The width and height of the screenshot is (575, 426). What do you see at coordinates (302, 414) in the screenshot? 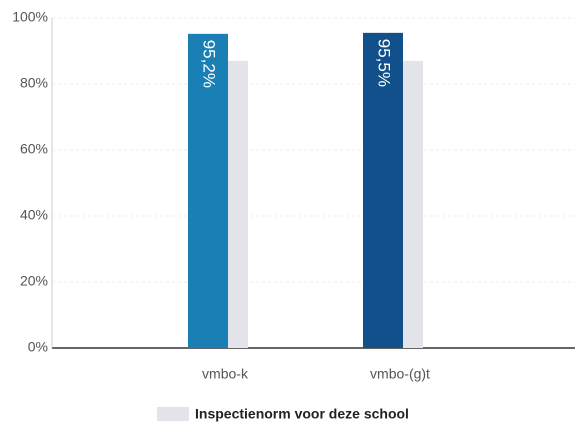
I see `legend-label: Inspectienorm voor deze school` at bounding box center [302, 414].